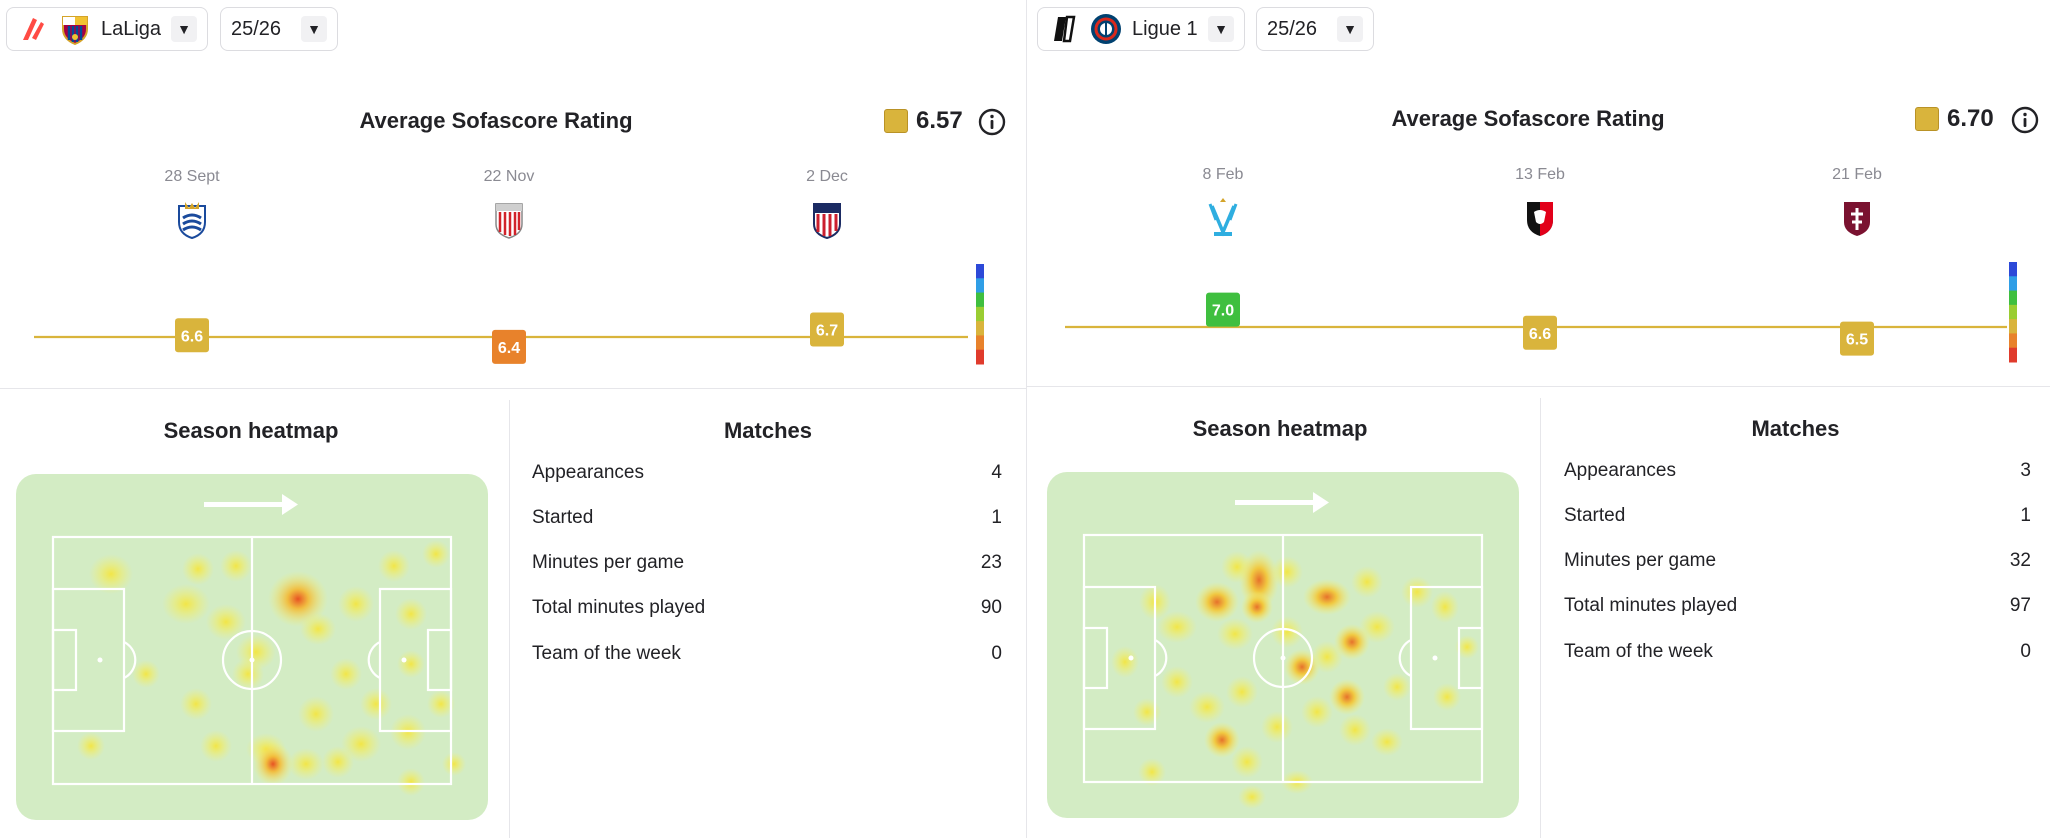 Image resolution: width=2050 pixels, height=838 pixels. Describe the element at coordinates (1857, 219) in the screenshot. I see `metz-crest-icon` at that location.